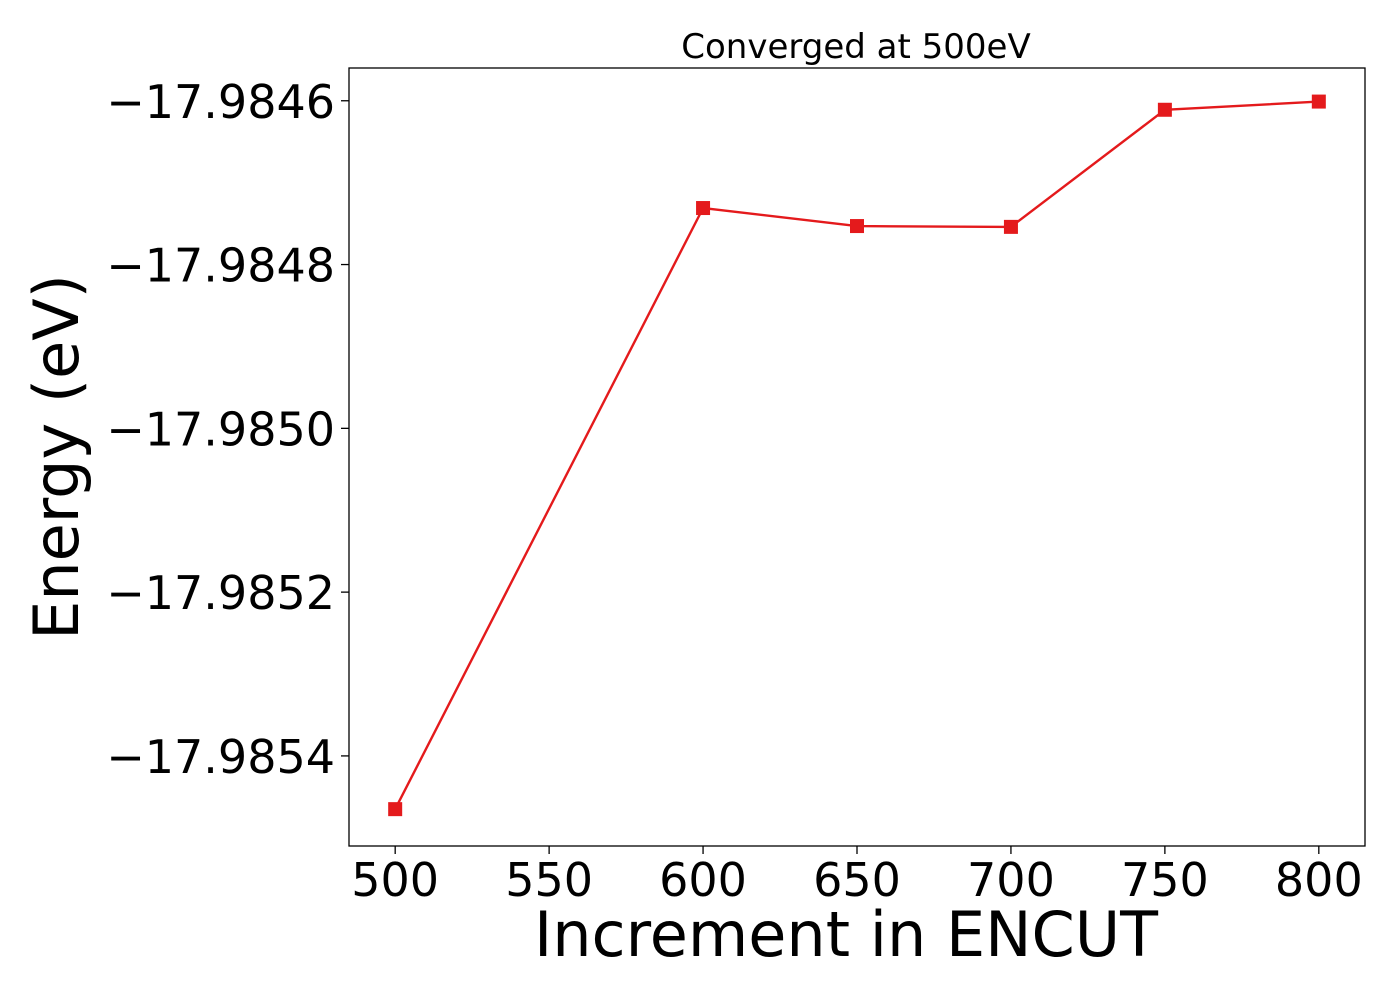  Describe the element at coordinates (220, 429) in the screenshot. I see `y-tick-label: −17.9850` at that location.